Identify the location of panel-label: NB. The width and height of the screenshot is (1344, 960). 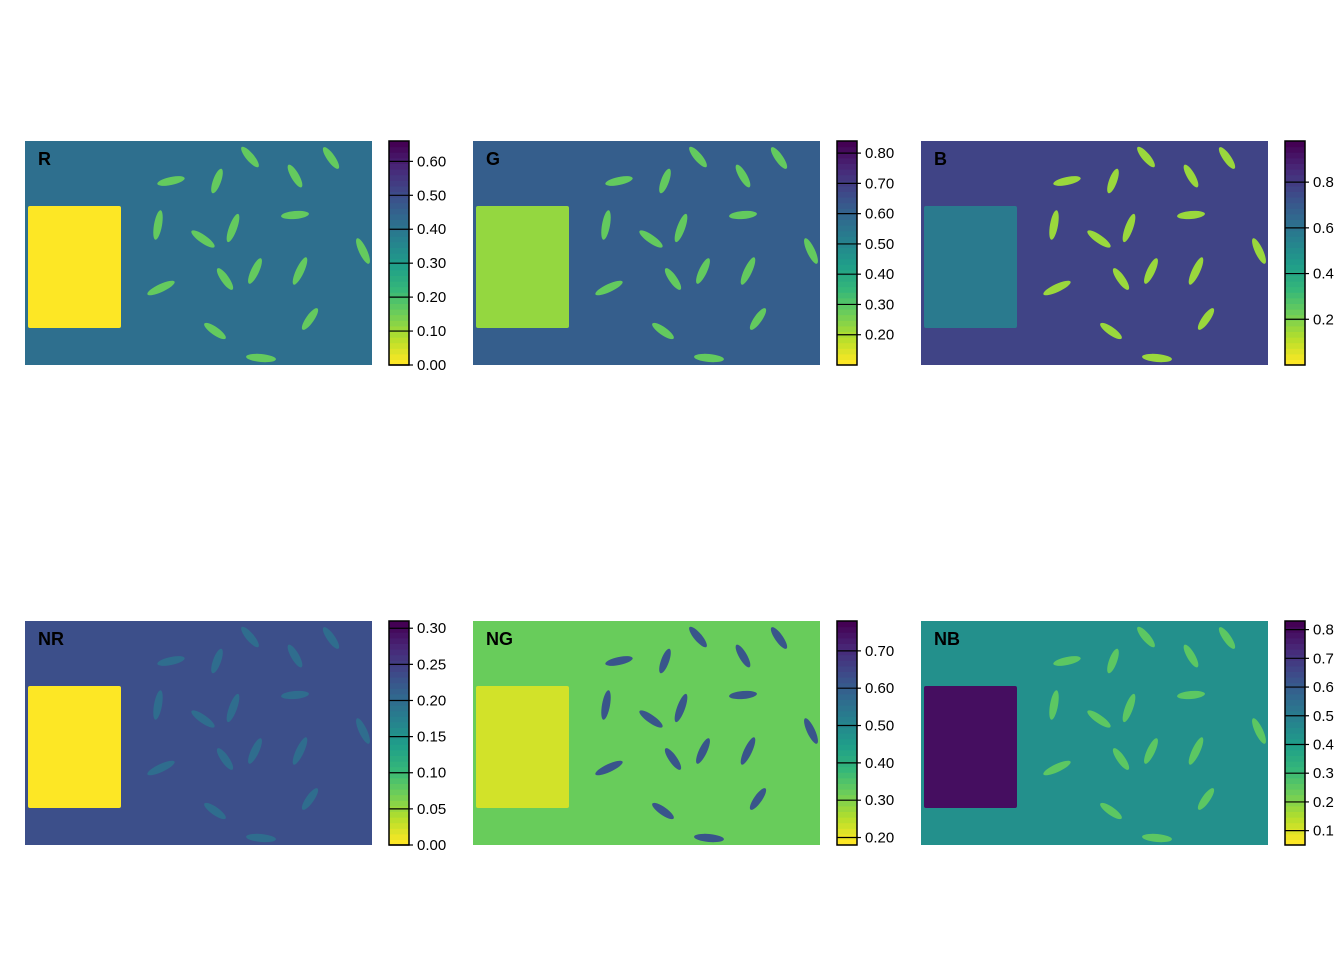
(947, 639).